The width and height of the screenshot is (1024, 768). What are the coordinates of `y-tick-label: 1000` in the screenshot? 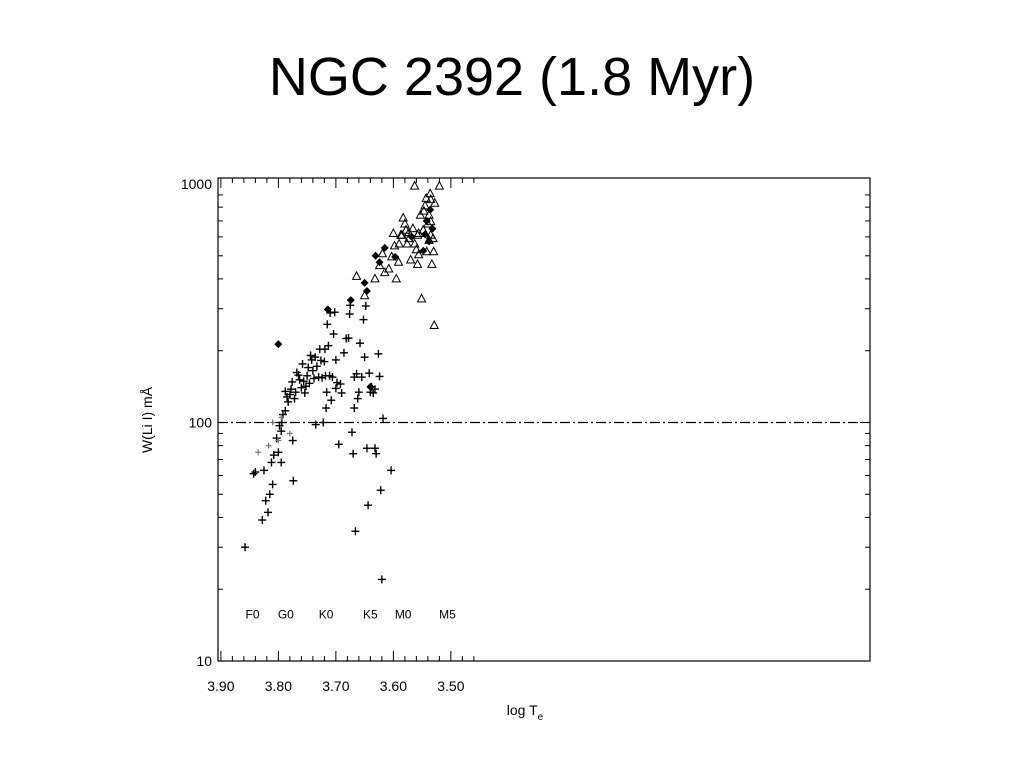 It's located at (196, 184).